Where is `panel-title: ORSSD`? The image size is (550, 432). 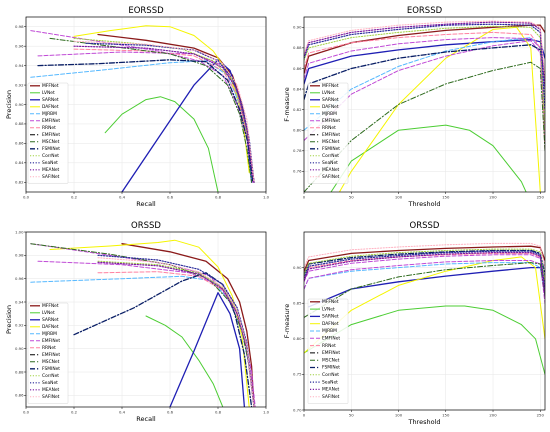 panel-title: ORSSD is located at coordinates (425, 226).